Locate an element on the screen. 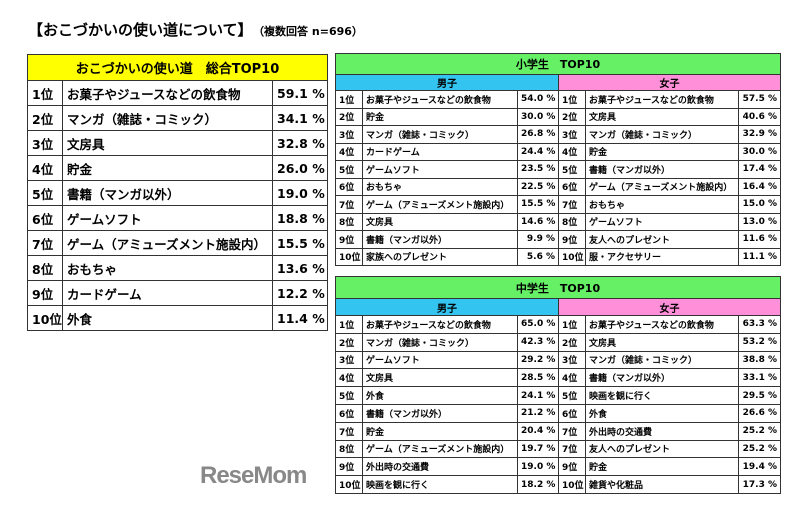 Image resolution: width=800 pixels, height=506 pixels. boys-percent: 65.0 % is located at coordinates (538, 324).